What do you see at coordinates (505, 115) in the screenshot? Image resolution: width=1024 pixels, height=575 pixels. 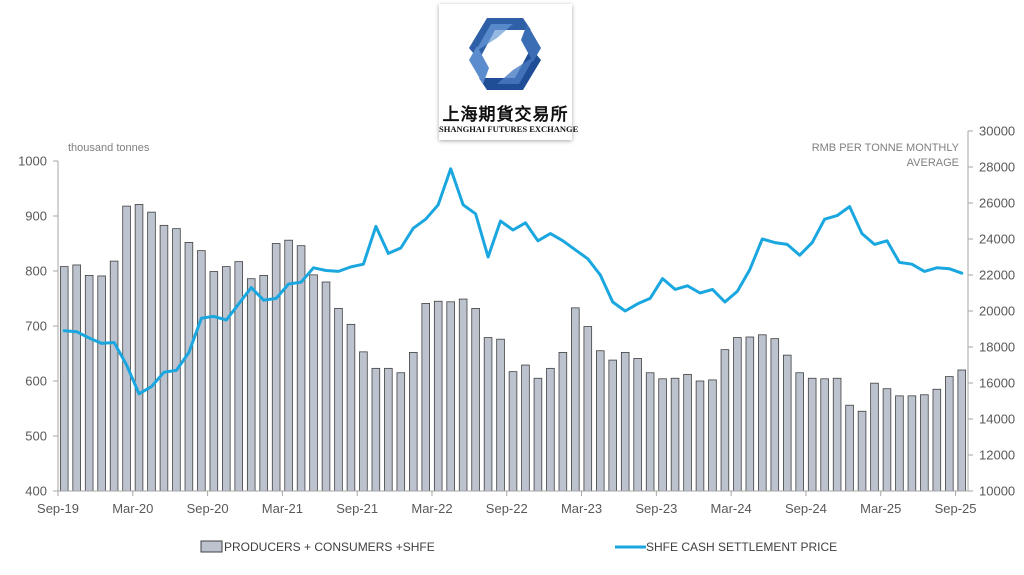 I see `logo-chinese-name: 上海期貨交易所` at bounding box center [505, 115].